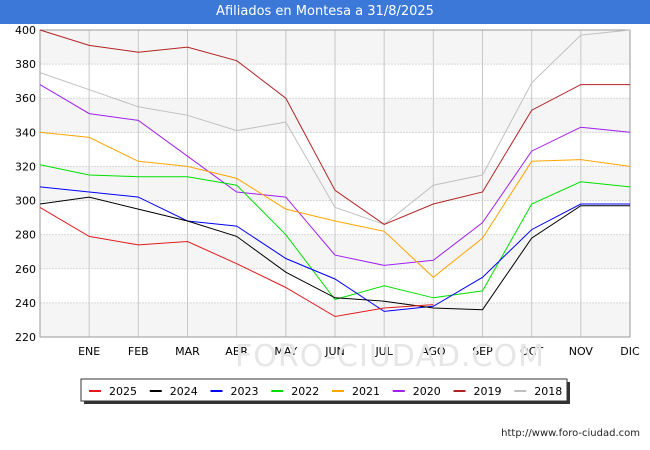 This screenshot has height=450, width=650. I want to click on x-tick-label: MAY, so click(285, 351).